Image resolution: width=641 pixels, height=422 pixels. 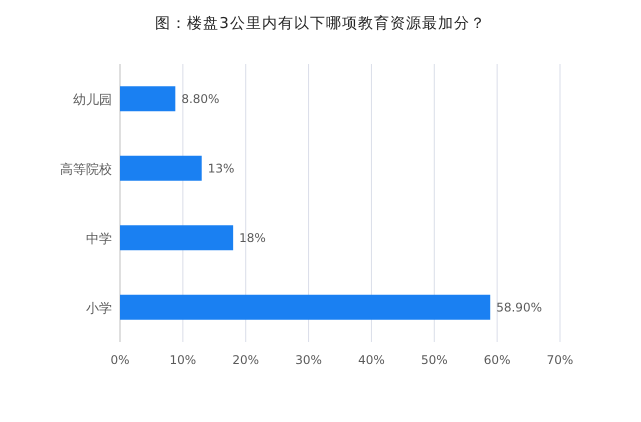 I want to click on x-tick-label: 60%, so click(x=497, y=360).